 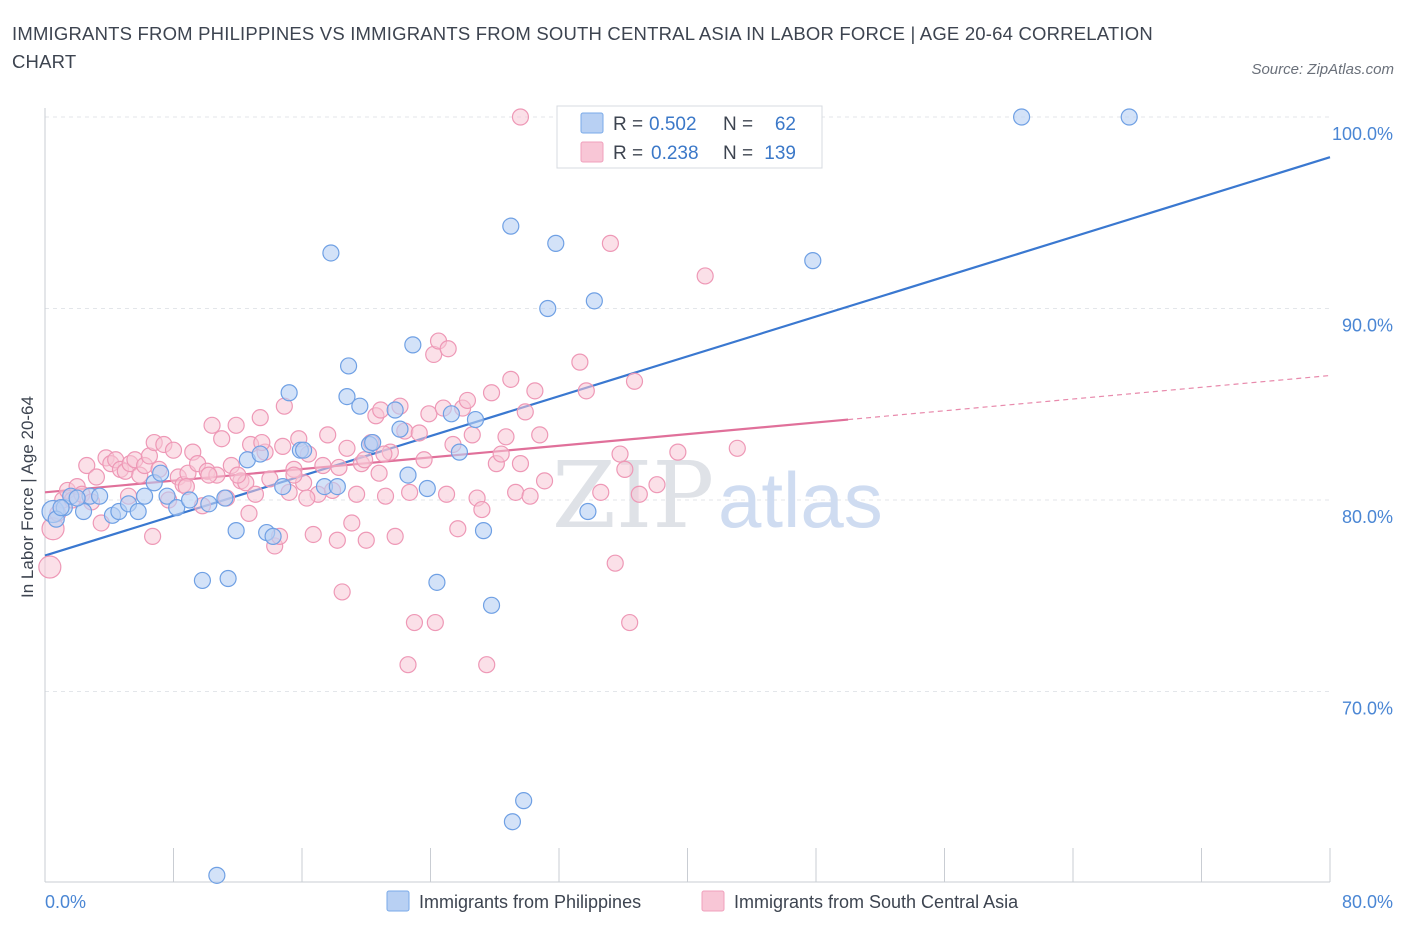 What do you see at coordinates (530, 902) in the screenshot?
I see `bottom-legend-label-philippines: Immigrants from Philippines` at bounding box center [530, 902].